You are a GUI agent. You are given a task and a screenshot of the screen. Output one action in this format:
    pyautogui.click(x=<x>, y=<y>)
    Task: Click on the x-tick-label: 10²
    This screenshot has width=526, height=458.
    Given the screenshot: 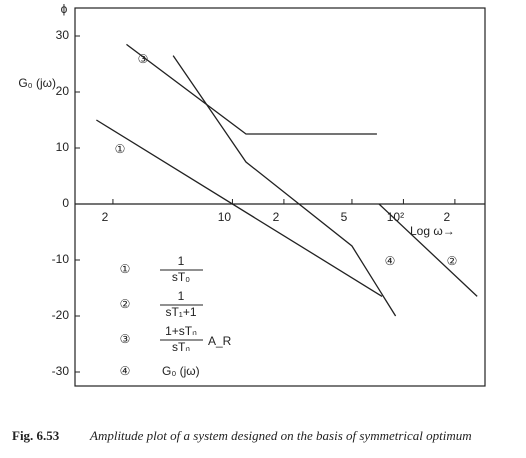 What is the action you would take?
    pyautogui.click(x=395, y=217)
    